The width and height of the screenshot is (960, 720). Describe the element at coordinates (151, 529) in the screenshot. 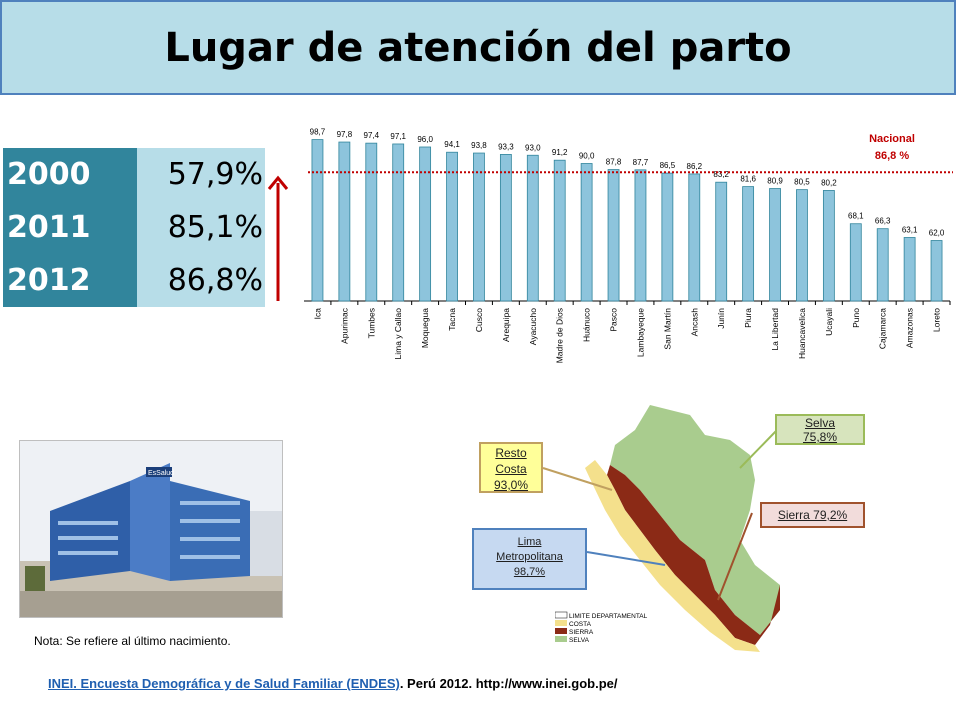

I see `hospital-photo: EsSalud` at that location.